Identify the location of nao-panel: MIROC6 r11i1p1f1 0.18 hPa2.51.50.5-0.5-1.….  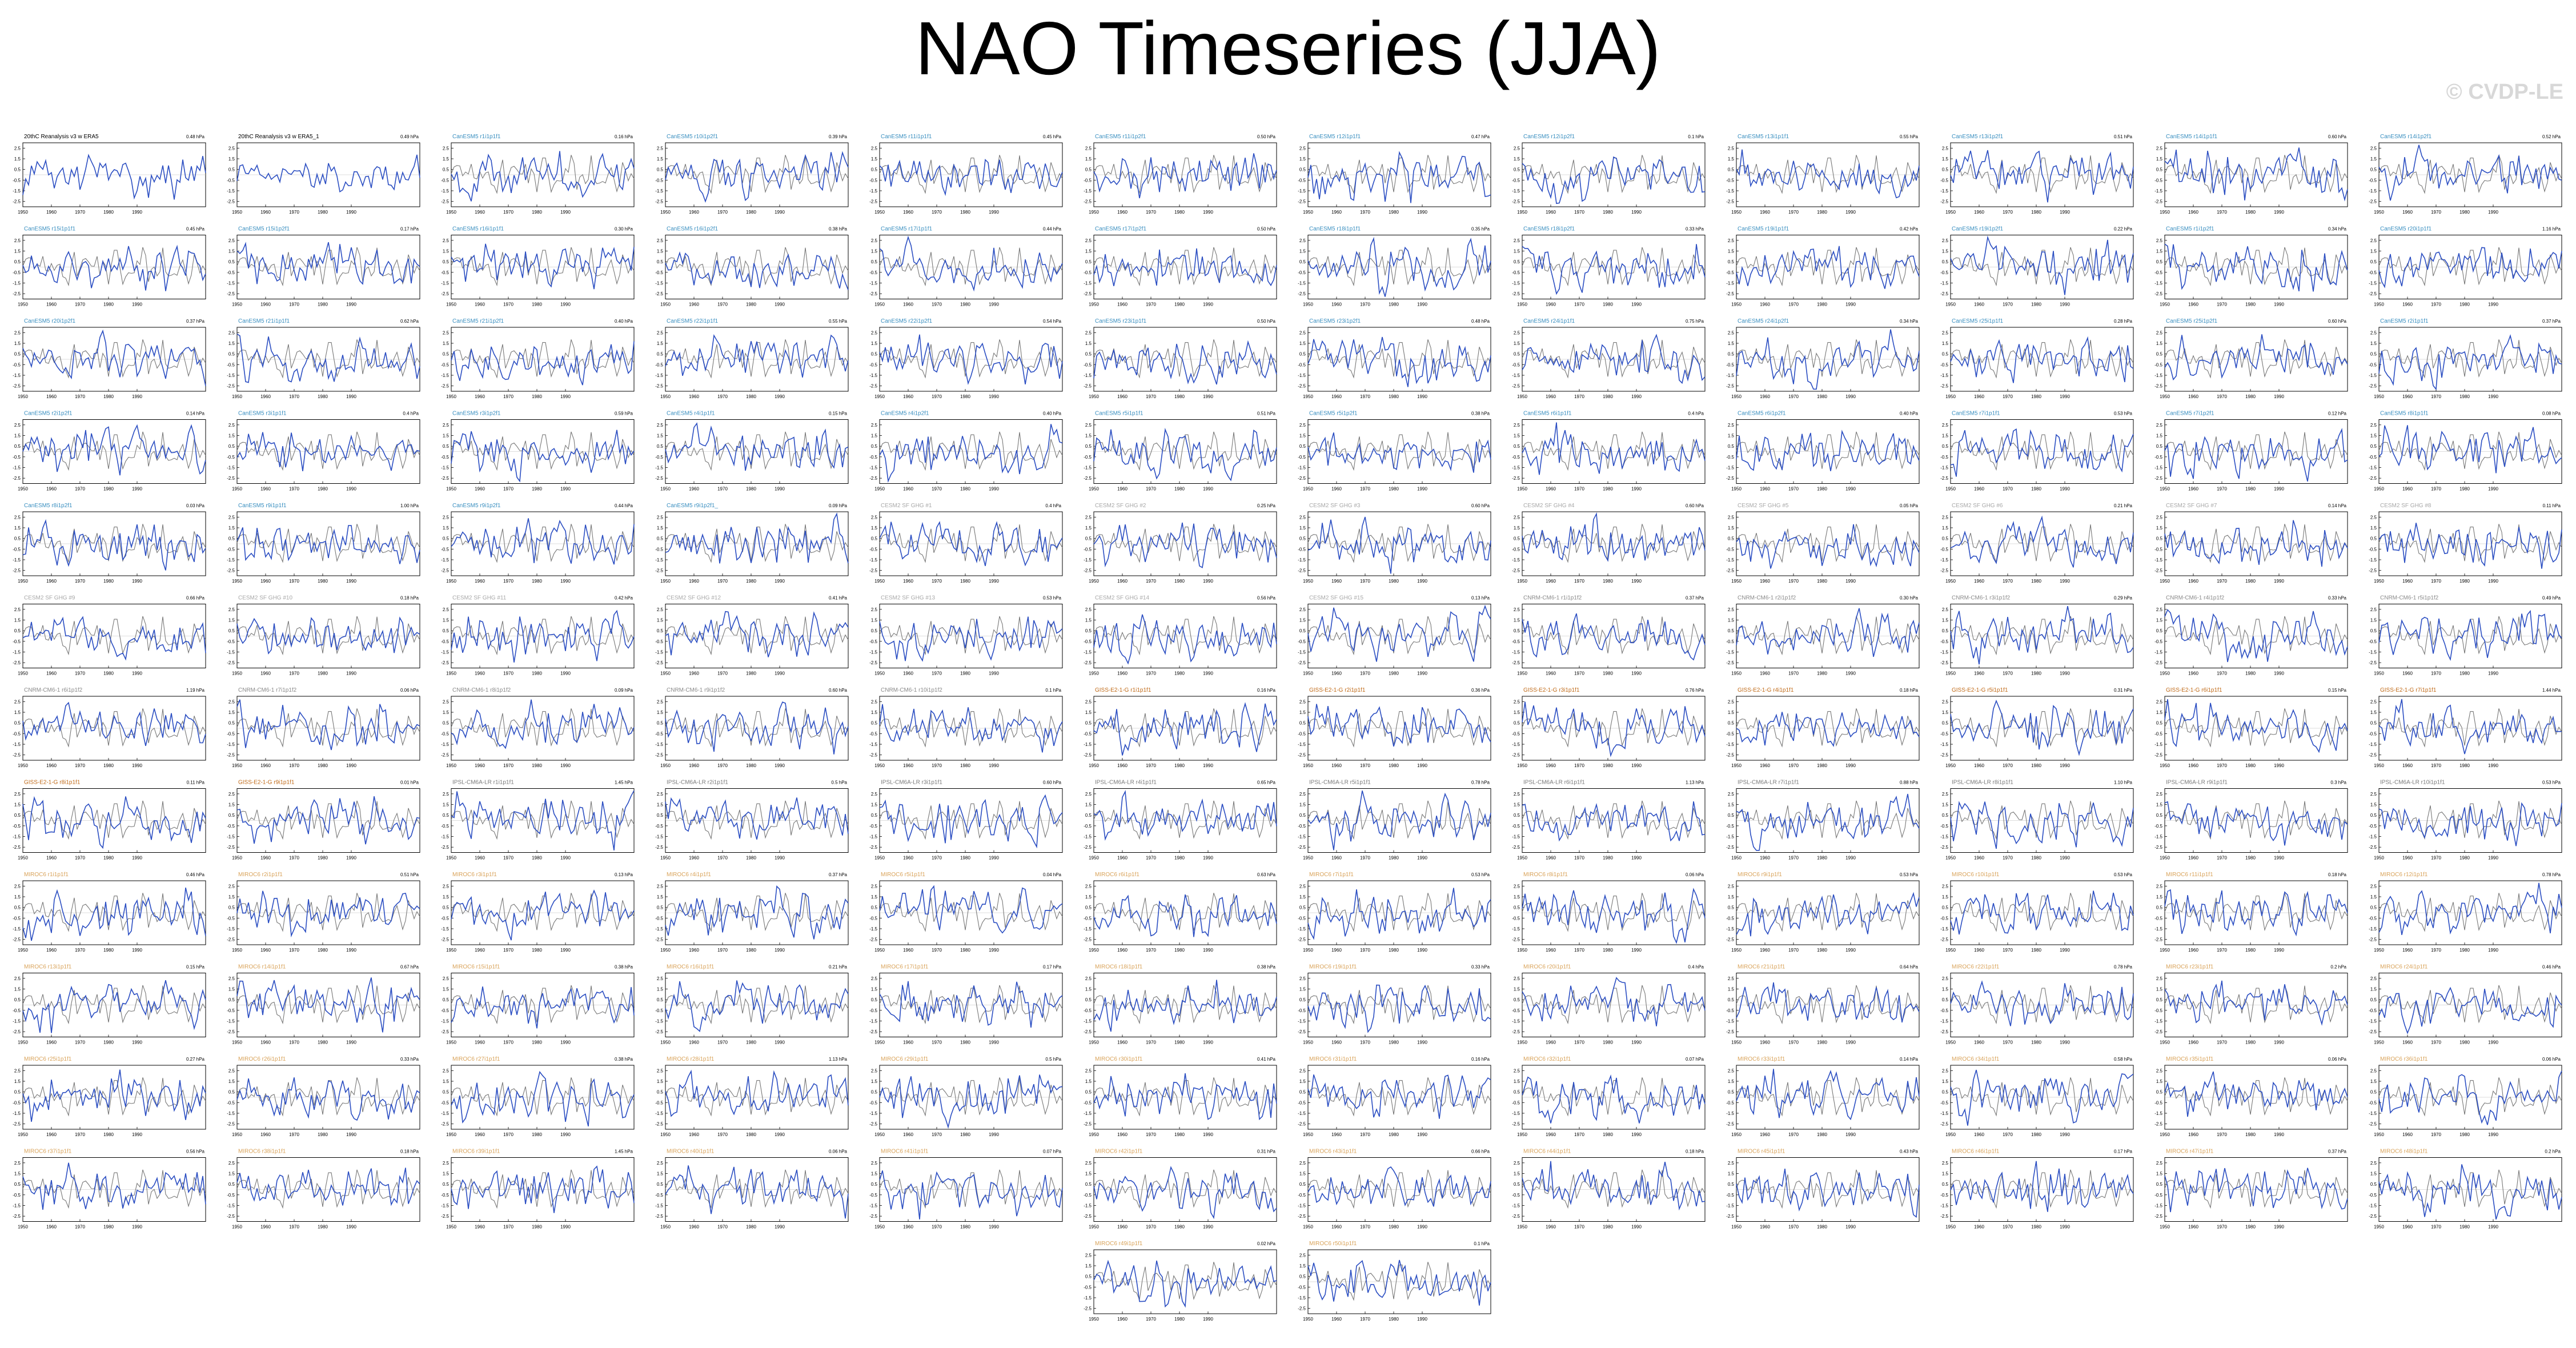
(2251, 912).